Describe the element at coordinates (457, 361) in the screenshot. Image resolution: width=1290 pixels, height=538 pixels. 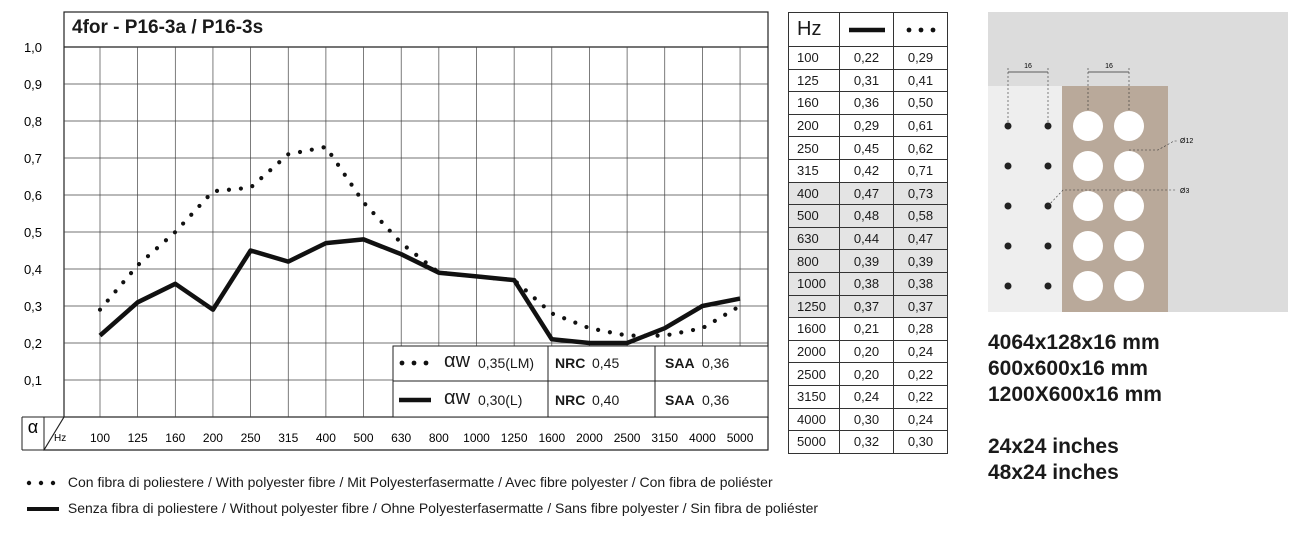
I see `alpha-symbol: αw` at that location.